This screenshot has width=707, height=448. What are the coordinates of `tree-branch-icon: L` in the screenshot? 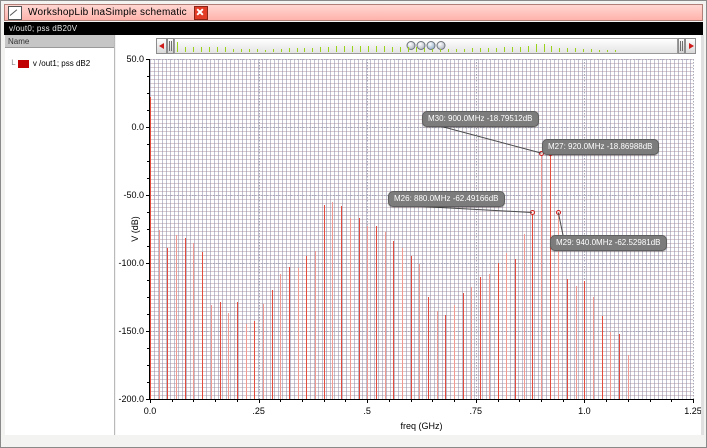 It's located at (13, 63).